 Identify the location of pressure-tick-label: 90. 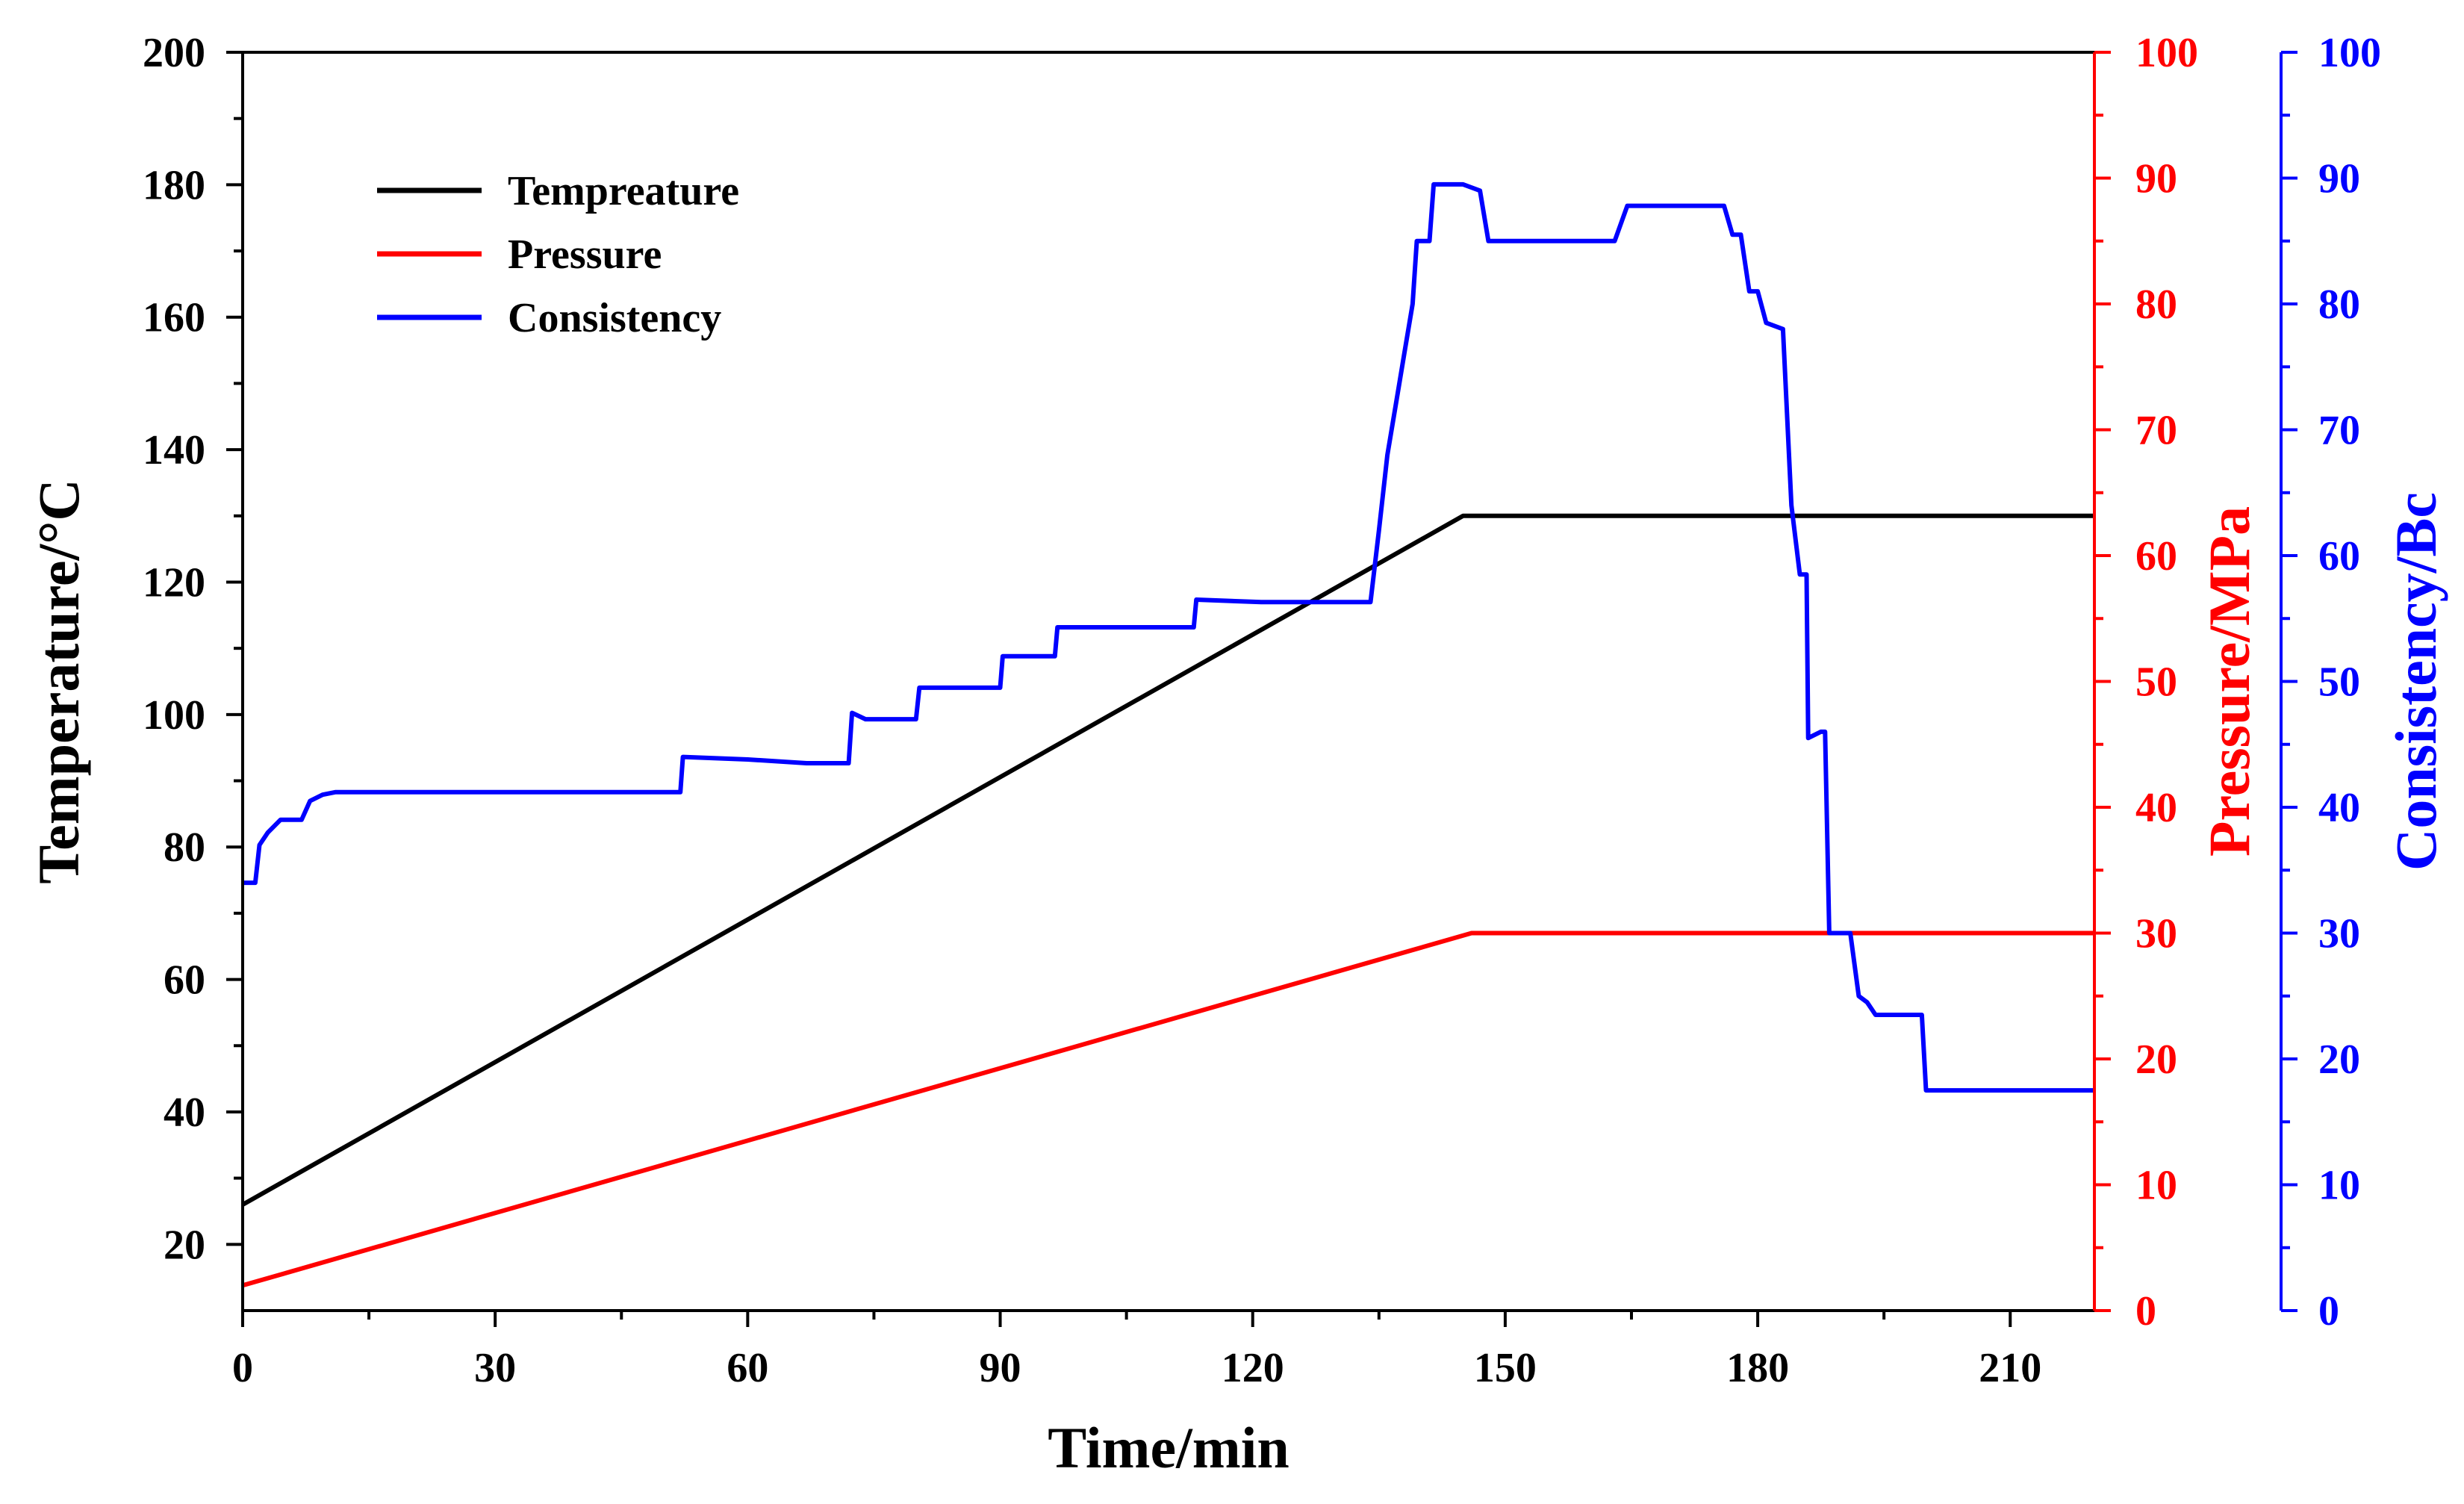
(2156, 179).